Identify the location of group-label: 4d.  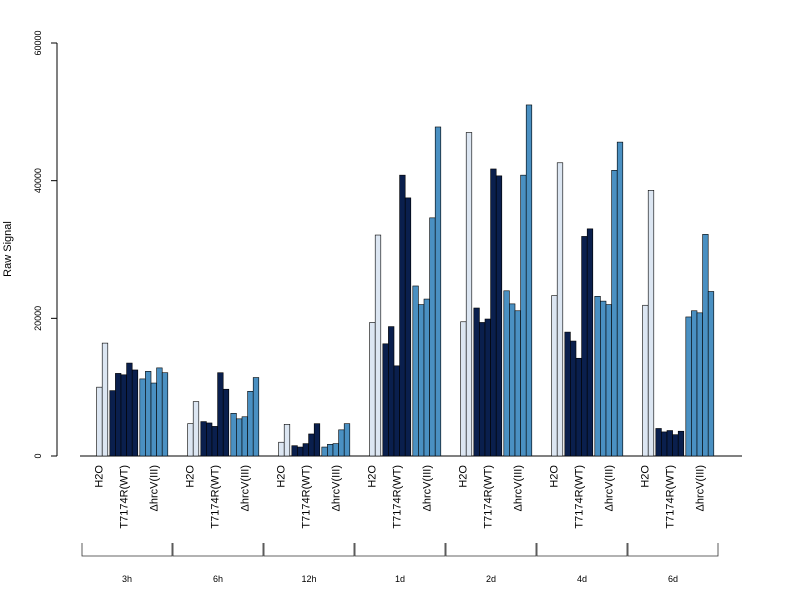
(582, 579).